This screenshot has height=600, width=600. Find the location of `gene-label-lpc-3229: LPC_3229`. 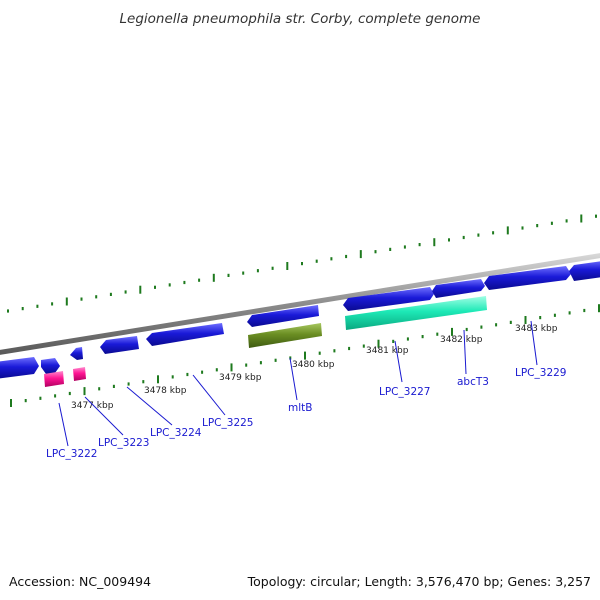

gene-label-lpc-3229: LPC_3229 is located at coordinates (541, 373).